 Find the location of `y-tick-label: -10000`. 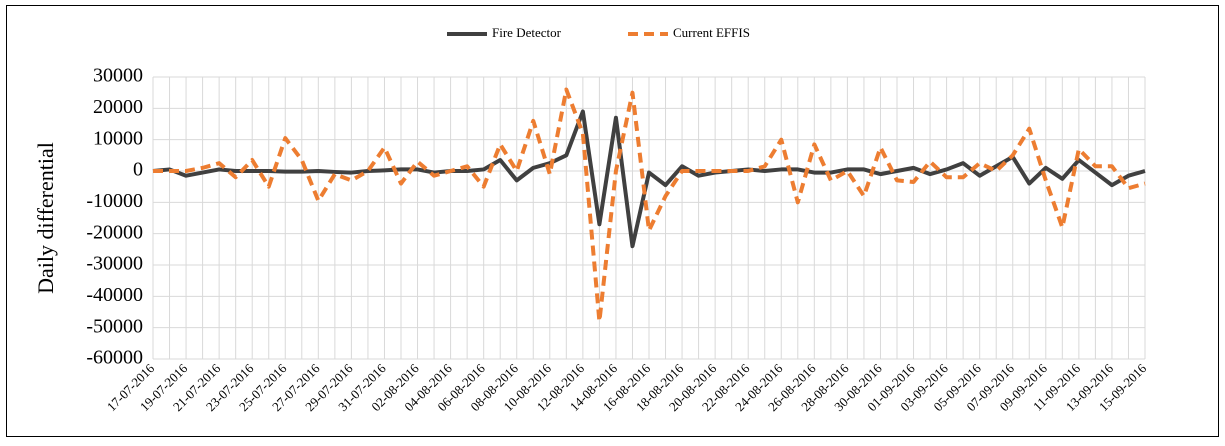

y-tick-label: -10000 is located at coordinates (114, 201).